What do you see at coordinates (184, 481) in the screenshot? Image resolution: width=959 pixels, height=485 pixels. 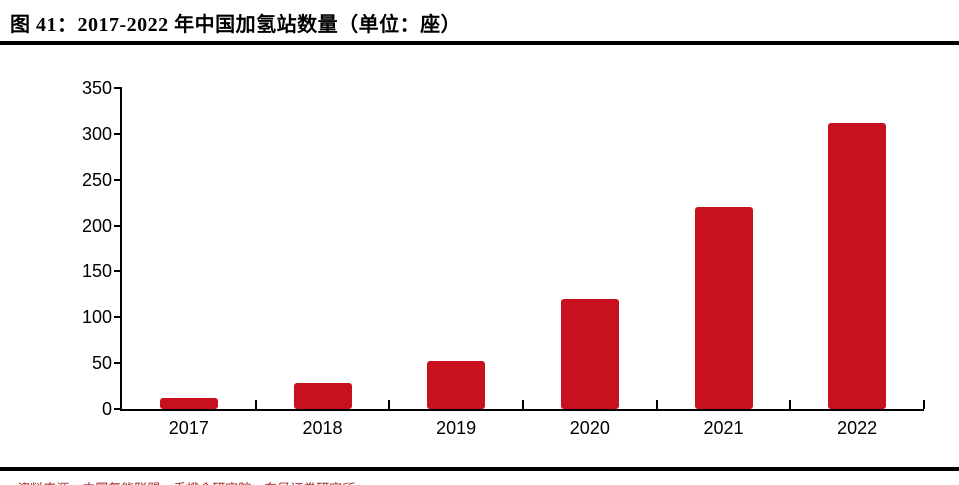 I see `source-note: 资料来源：中国氢能联盟，香橙会研究院，东吴证券研究所` at bounding box center [184, 481].